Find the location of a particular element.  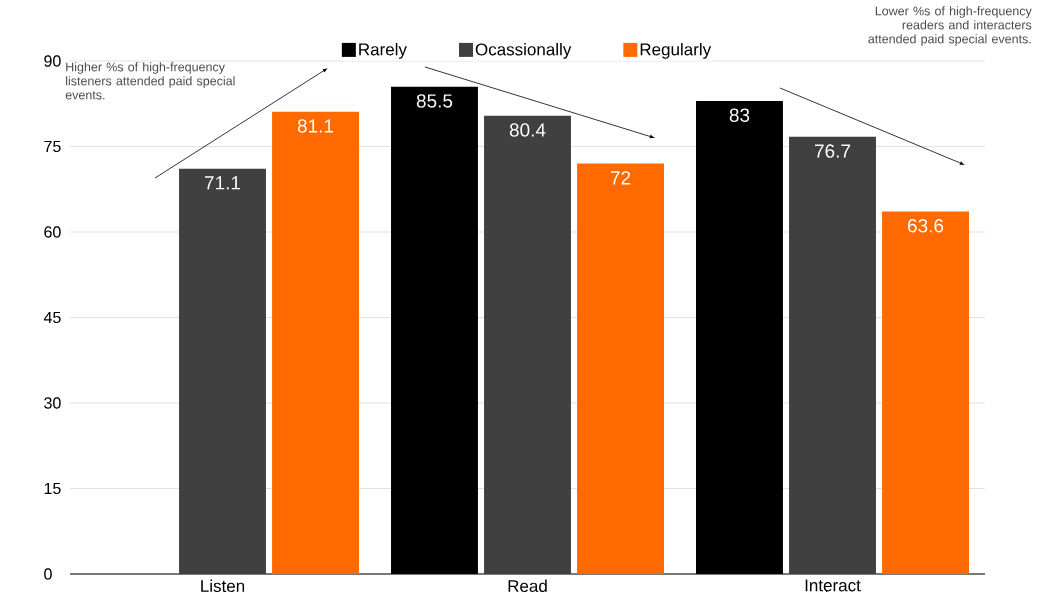

y-tick-label: 15 is located at coordinates (52, 488).